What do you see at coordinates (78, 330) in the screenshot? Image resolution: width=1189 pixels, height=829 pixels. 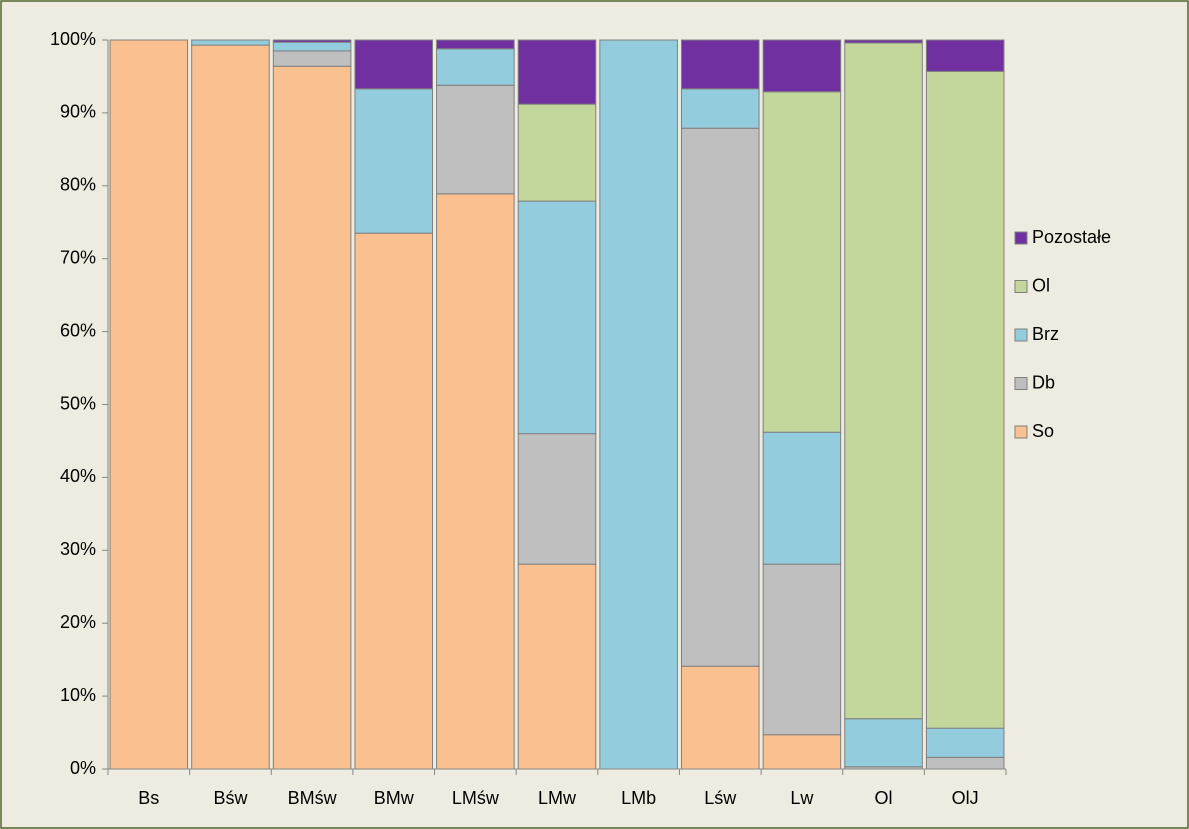 I see `y-tick-label: 60%` at bounding box center [78, 330].